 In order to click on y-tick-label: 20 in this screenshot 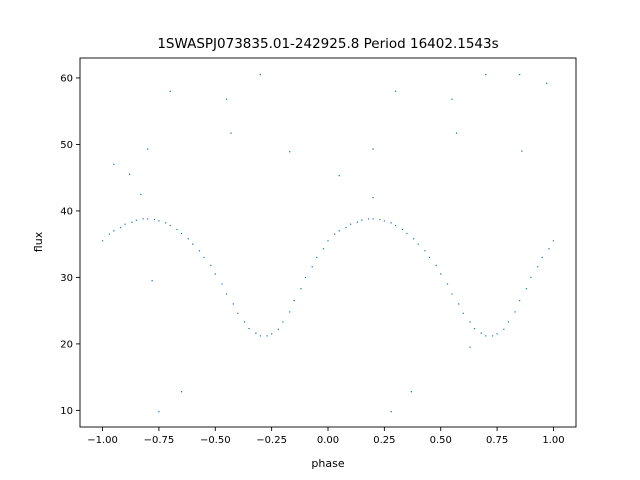, I will do `click(66, 344)`.